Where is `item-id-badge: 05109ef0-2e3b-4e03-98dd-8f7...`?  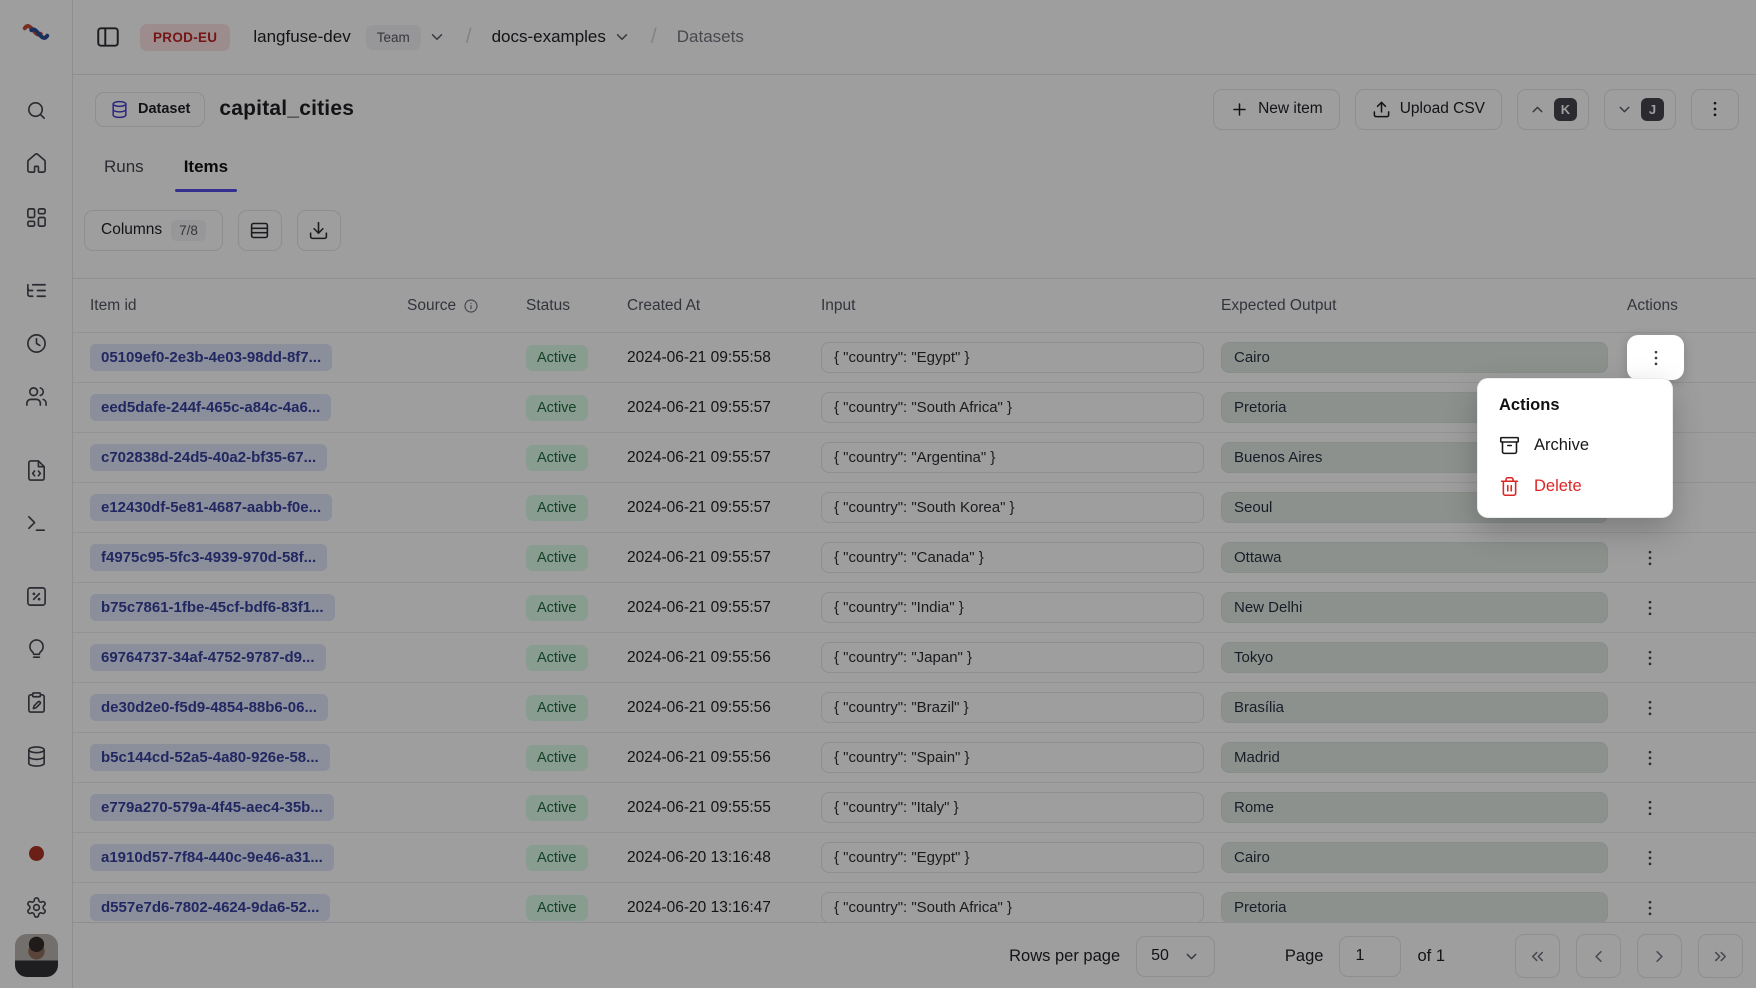 item-id-badge: 05109ef0-2e3b-4e03-98dd-8f7... is located at coordinates (211, 357).